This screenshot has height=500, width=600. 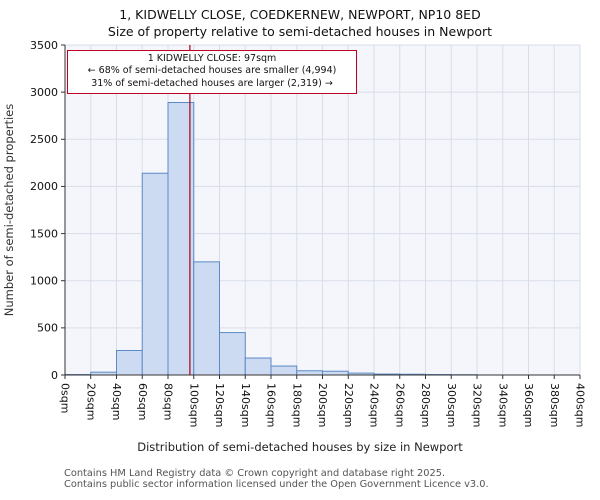 I want to click on x-tick-label: 300sqm, so click(x=451, y=405).